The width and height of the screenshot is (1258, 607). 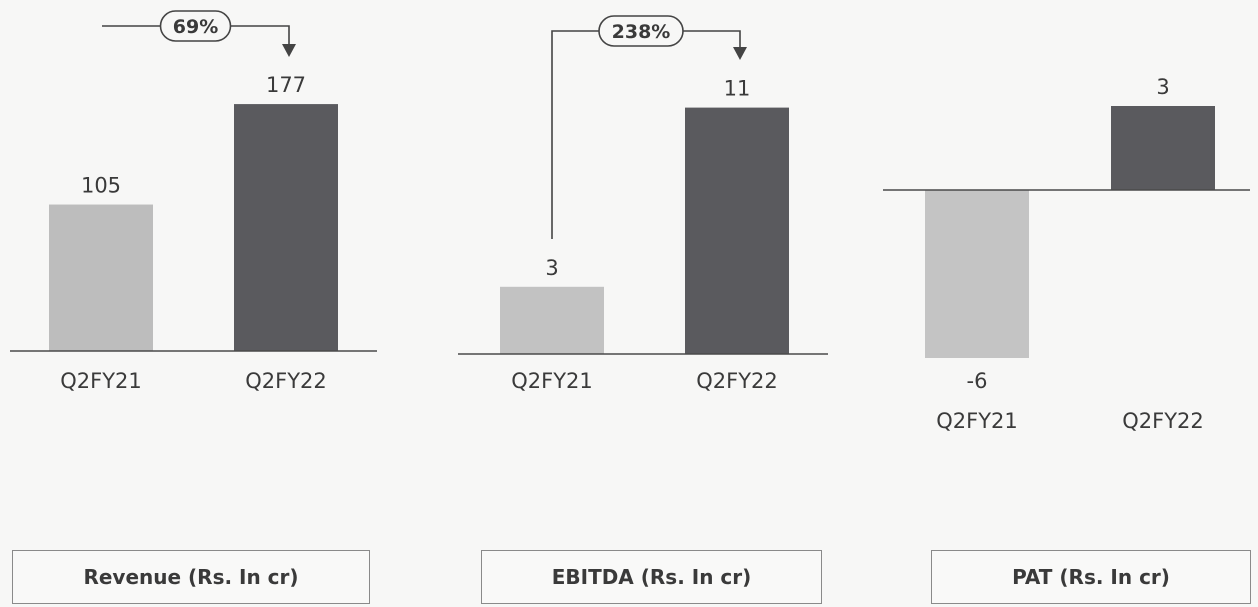 I want to click on ebitda-growth-label: 238%, so click(x=641, y=32).